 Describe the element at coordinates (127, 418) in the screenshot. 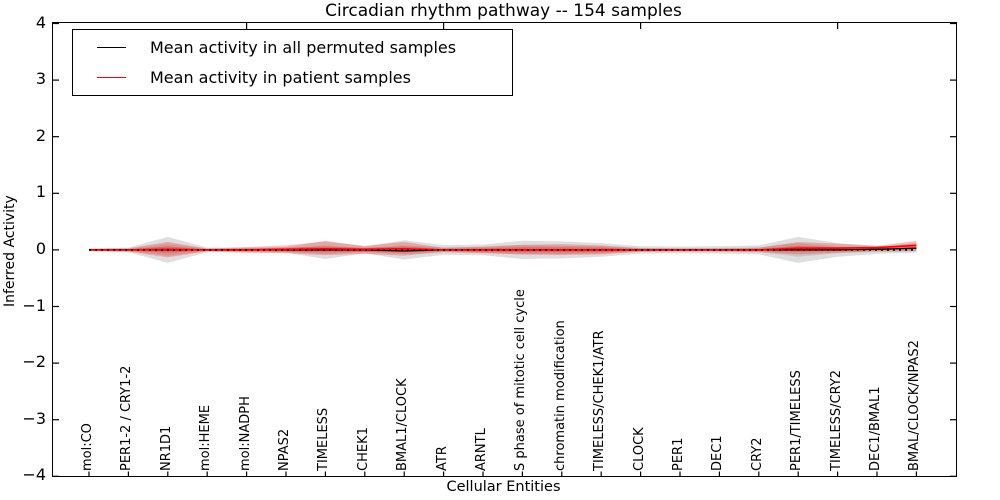

I see `x-tick-label: PER1-2 / CRY1-2` at that location.